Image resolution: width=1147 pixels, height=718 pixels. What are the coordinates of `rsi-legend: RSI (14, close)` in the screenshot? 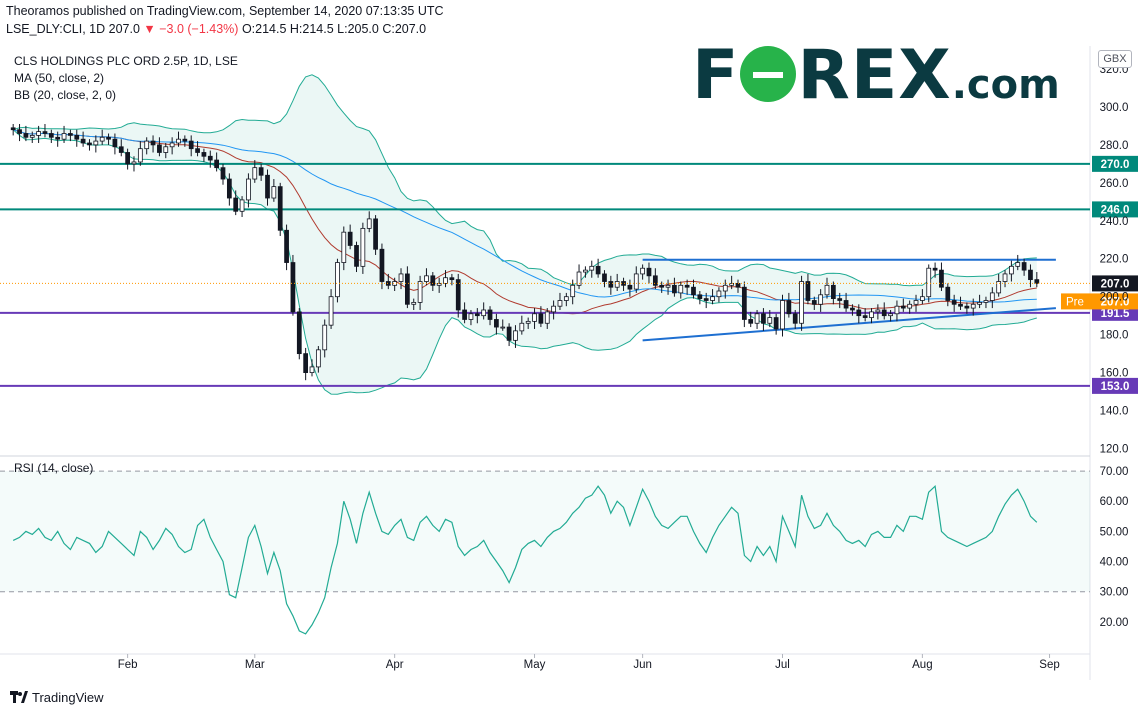 It's located at (54, 468).